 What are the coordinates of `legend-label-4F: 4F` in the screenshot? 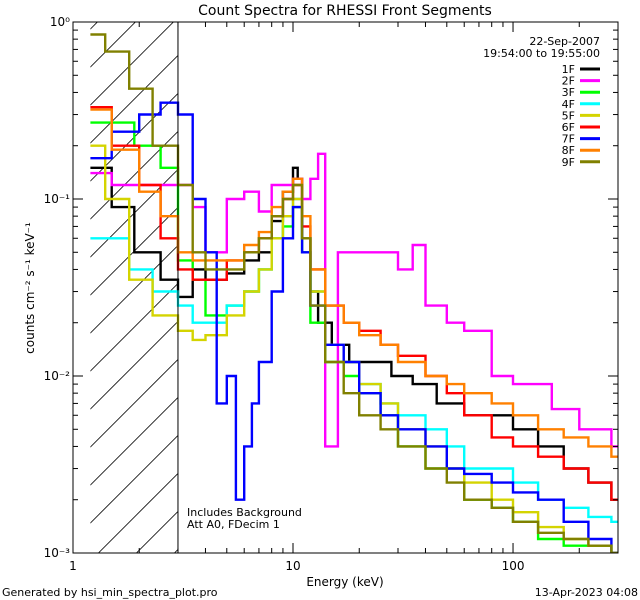 It's located at (568, 104).